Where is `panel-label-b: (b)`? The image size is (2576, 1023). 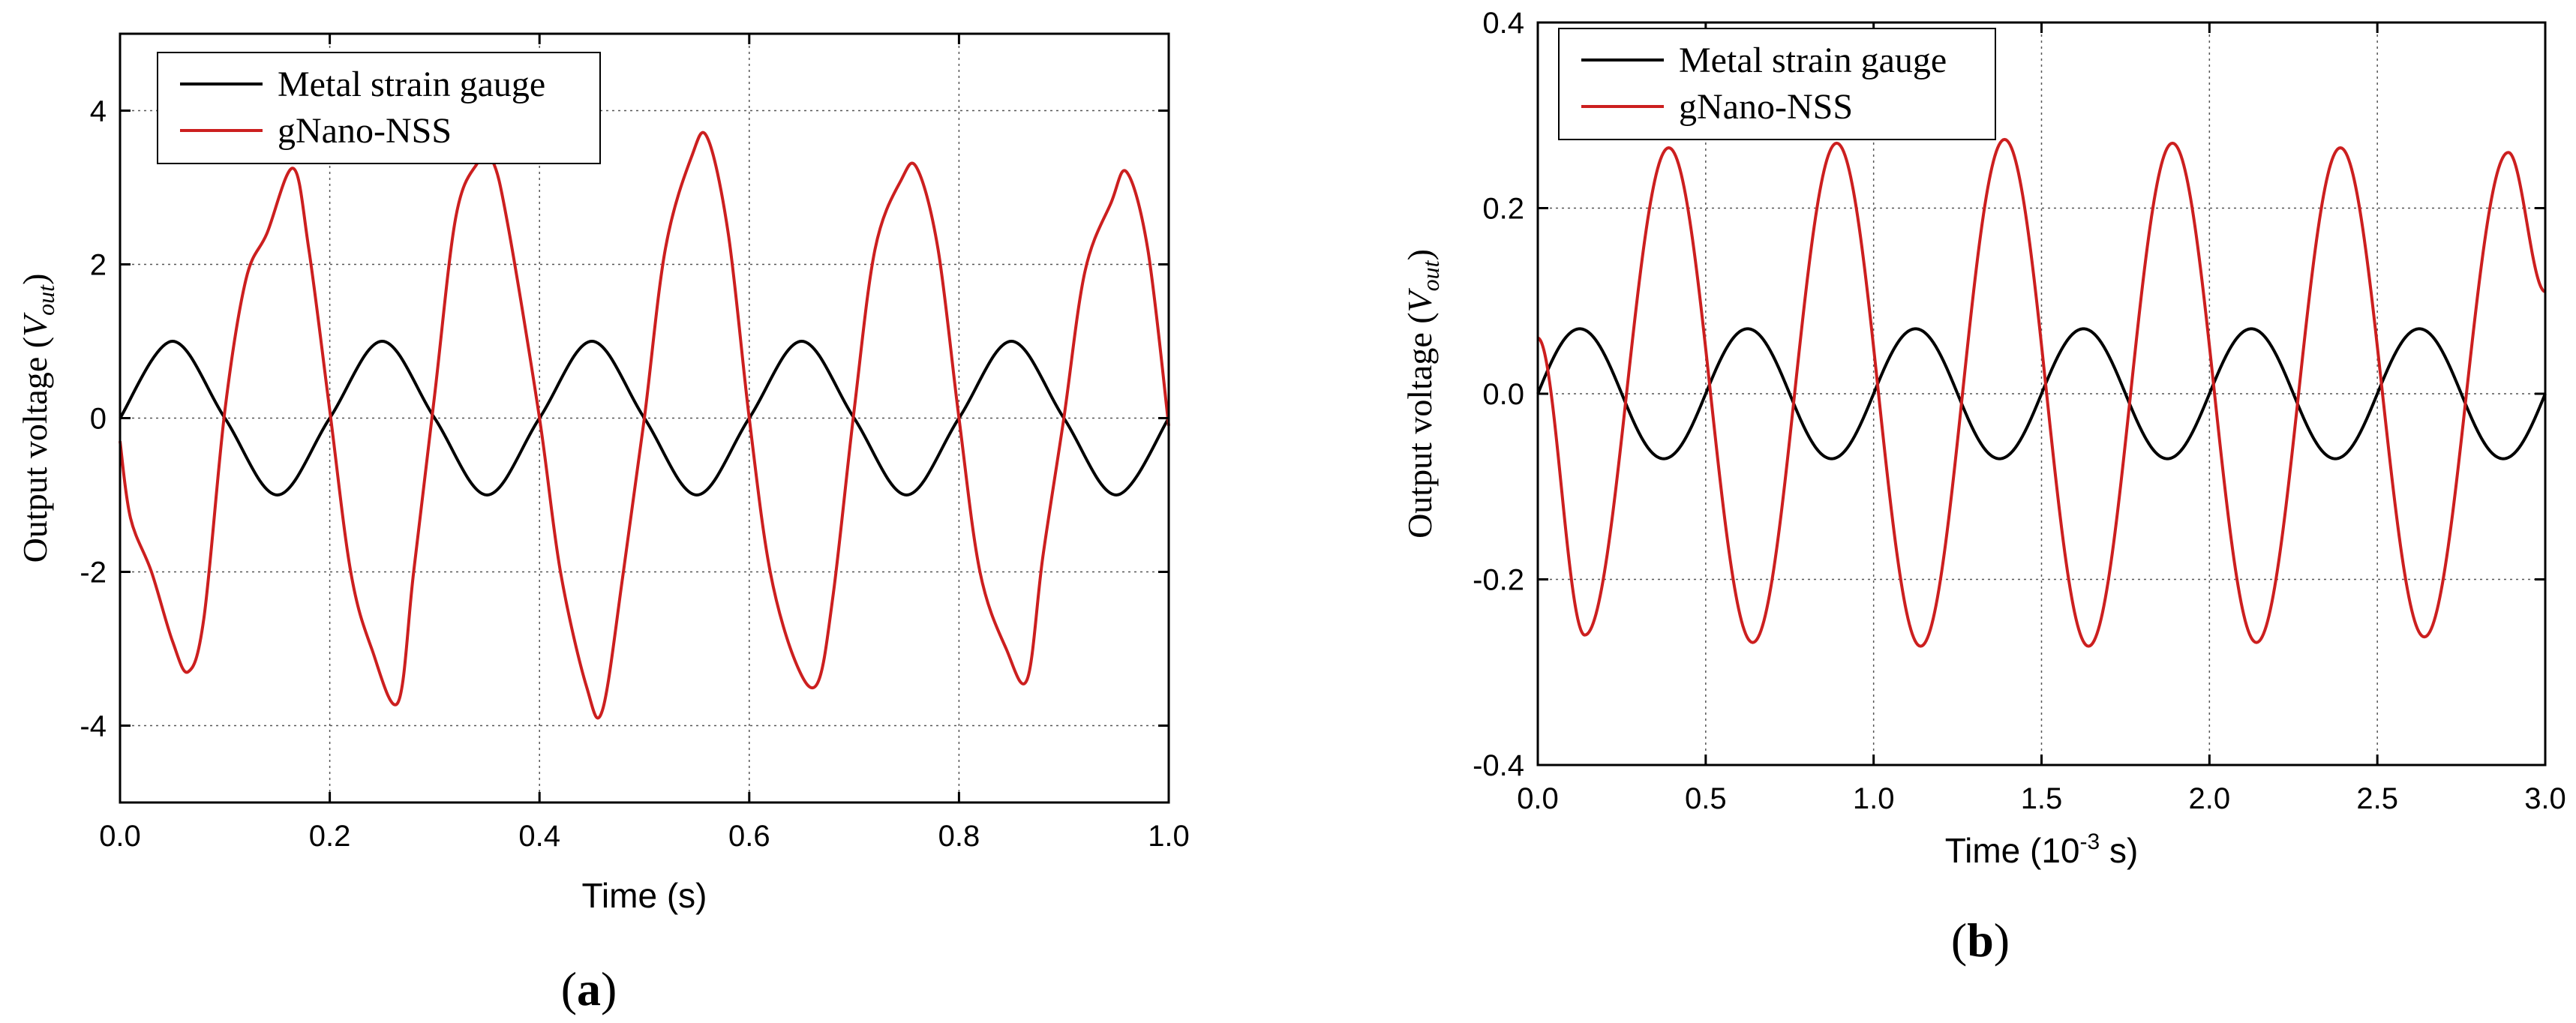
panel-label-b: (b) is located at coordinates (1980, 940).